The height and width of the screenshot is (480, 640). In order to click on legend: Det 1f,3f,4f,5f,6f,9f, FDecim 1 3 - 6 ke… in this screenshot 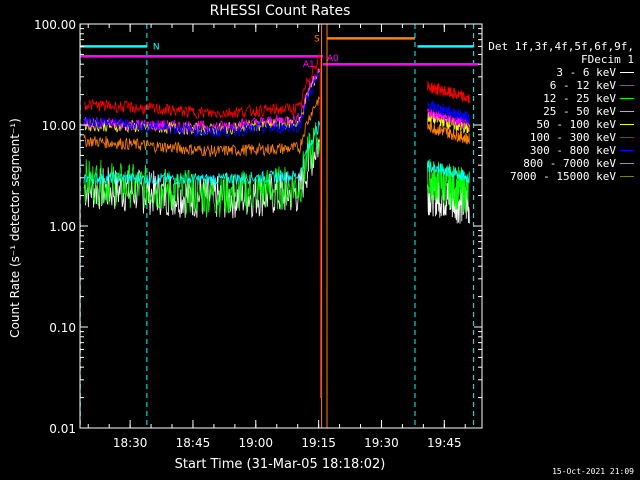, I will do `click(549, 111)`.